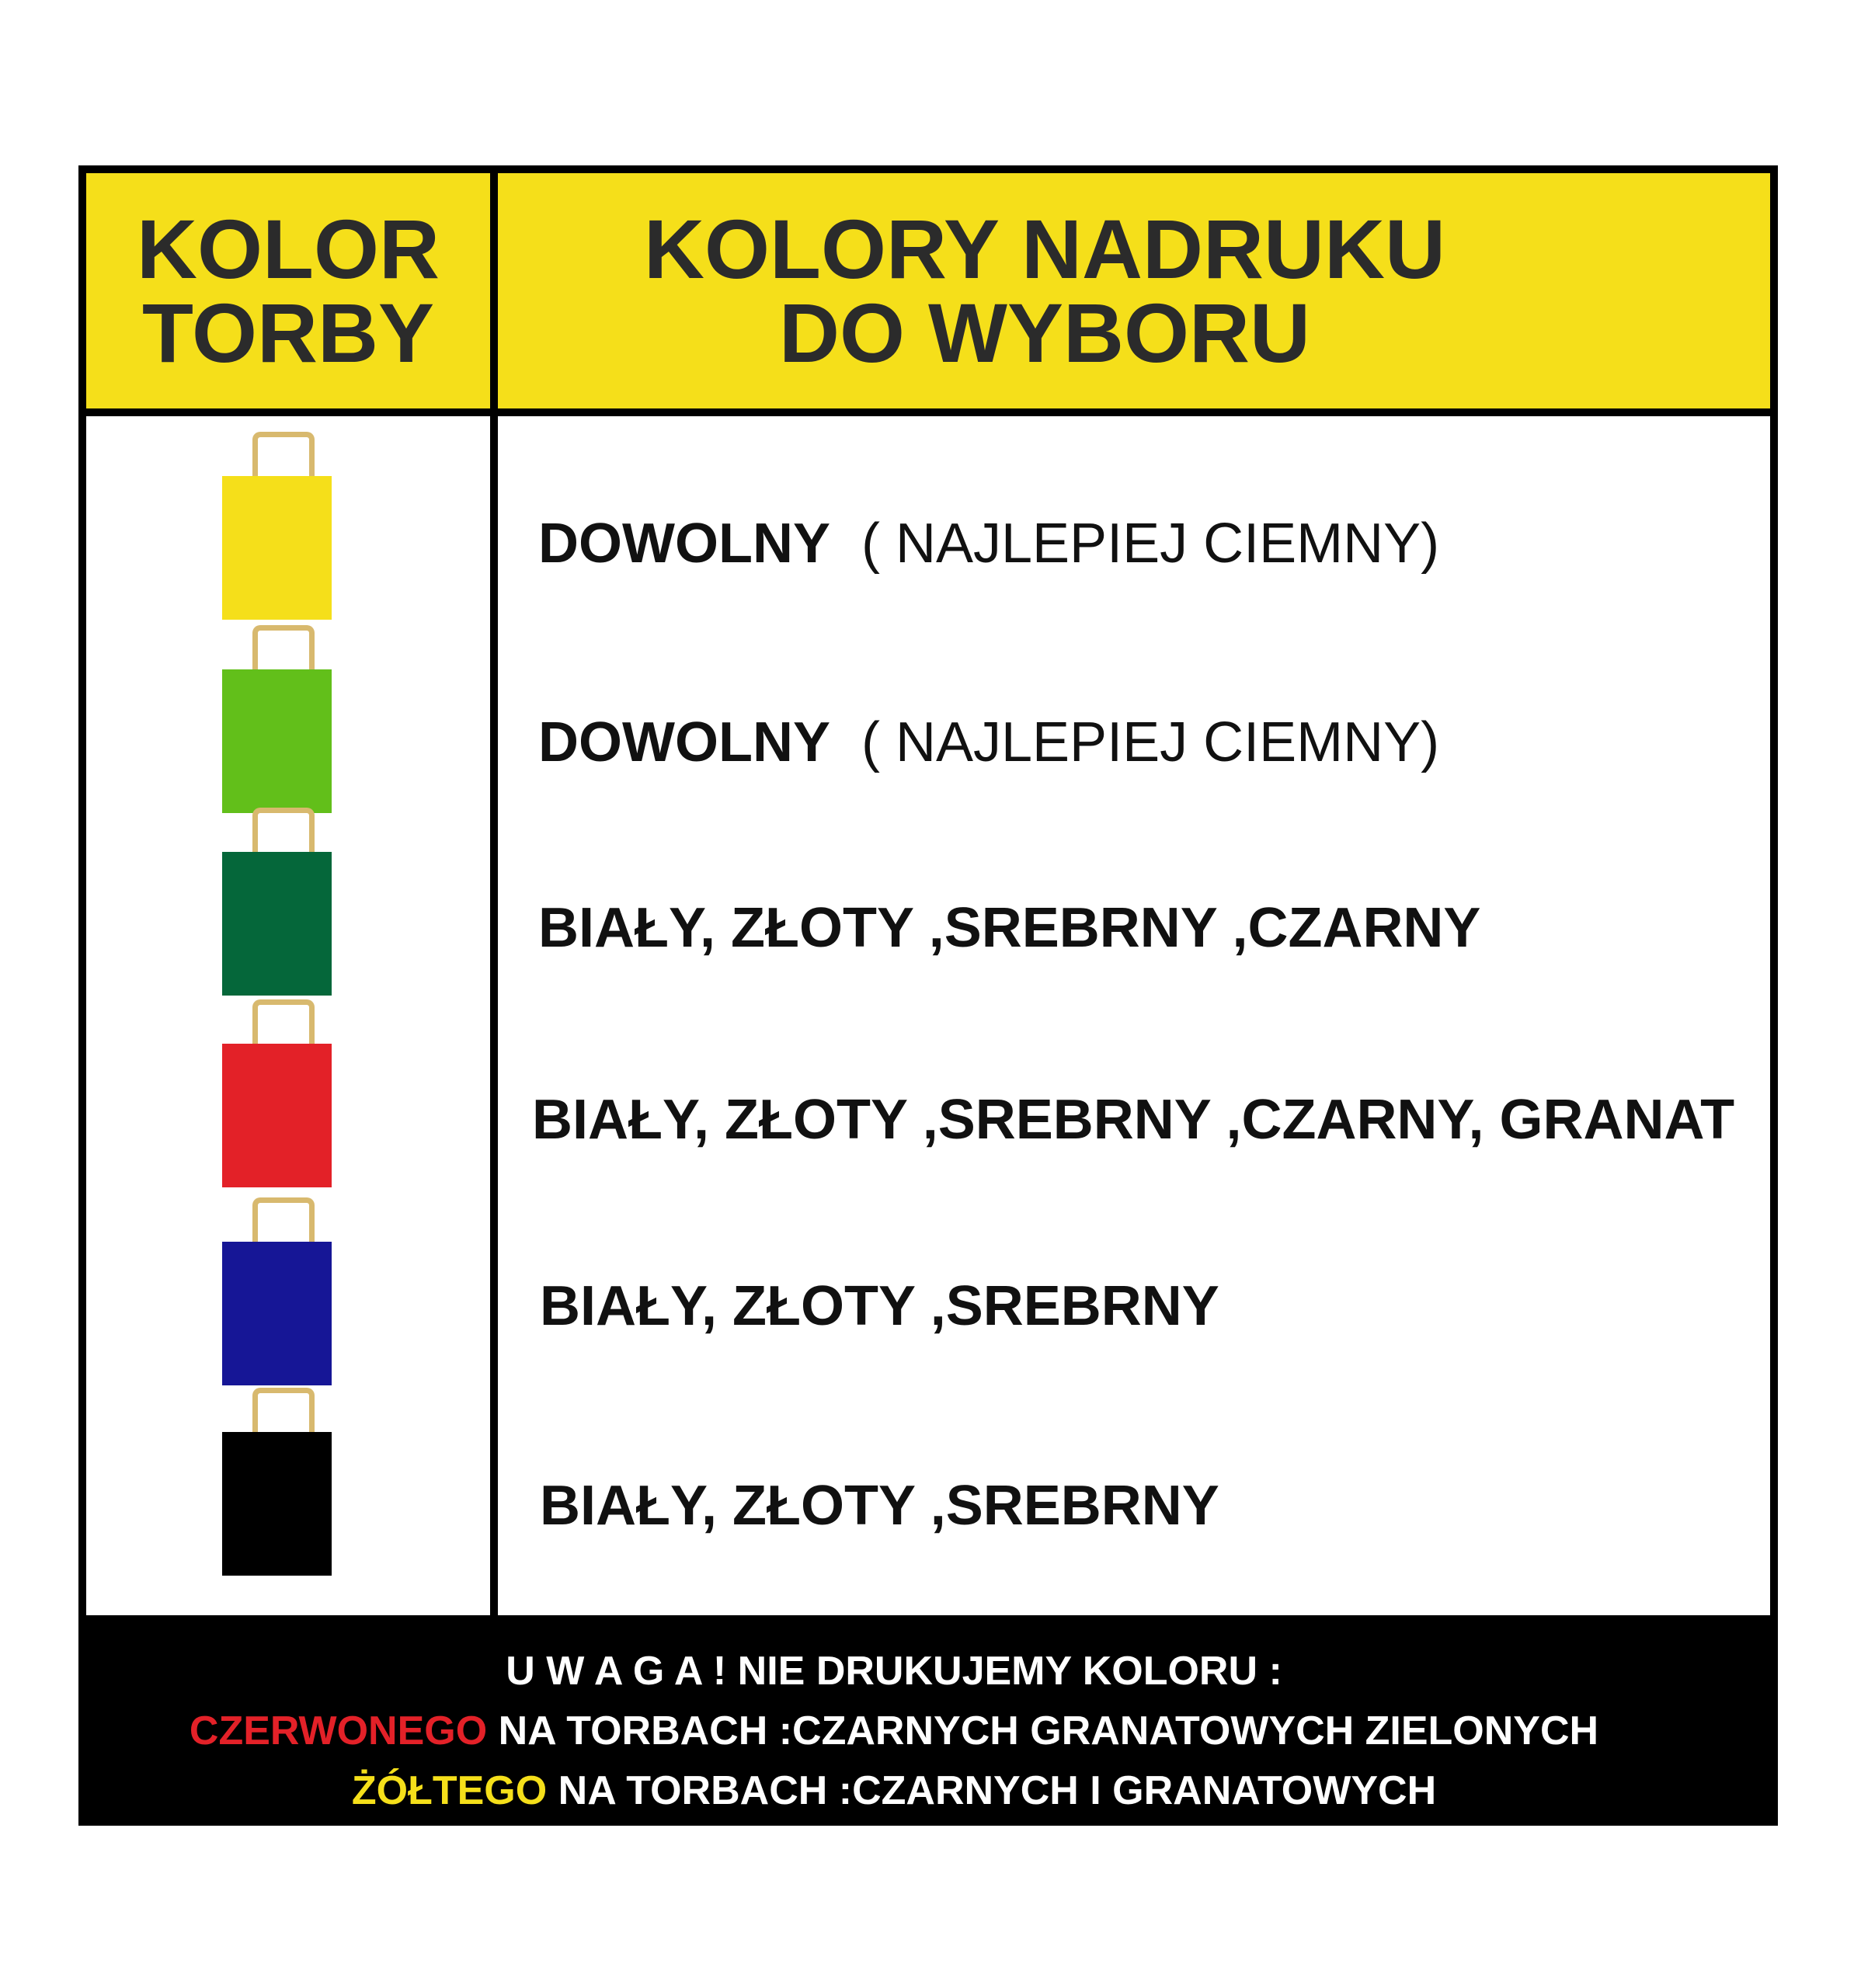 This screenshot has width=1854, height=1988. Describe the element at coordinates (494, 894) in the screenshot. I see `column-divider` at that location.